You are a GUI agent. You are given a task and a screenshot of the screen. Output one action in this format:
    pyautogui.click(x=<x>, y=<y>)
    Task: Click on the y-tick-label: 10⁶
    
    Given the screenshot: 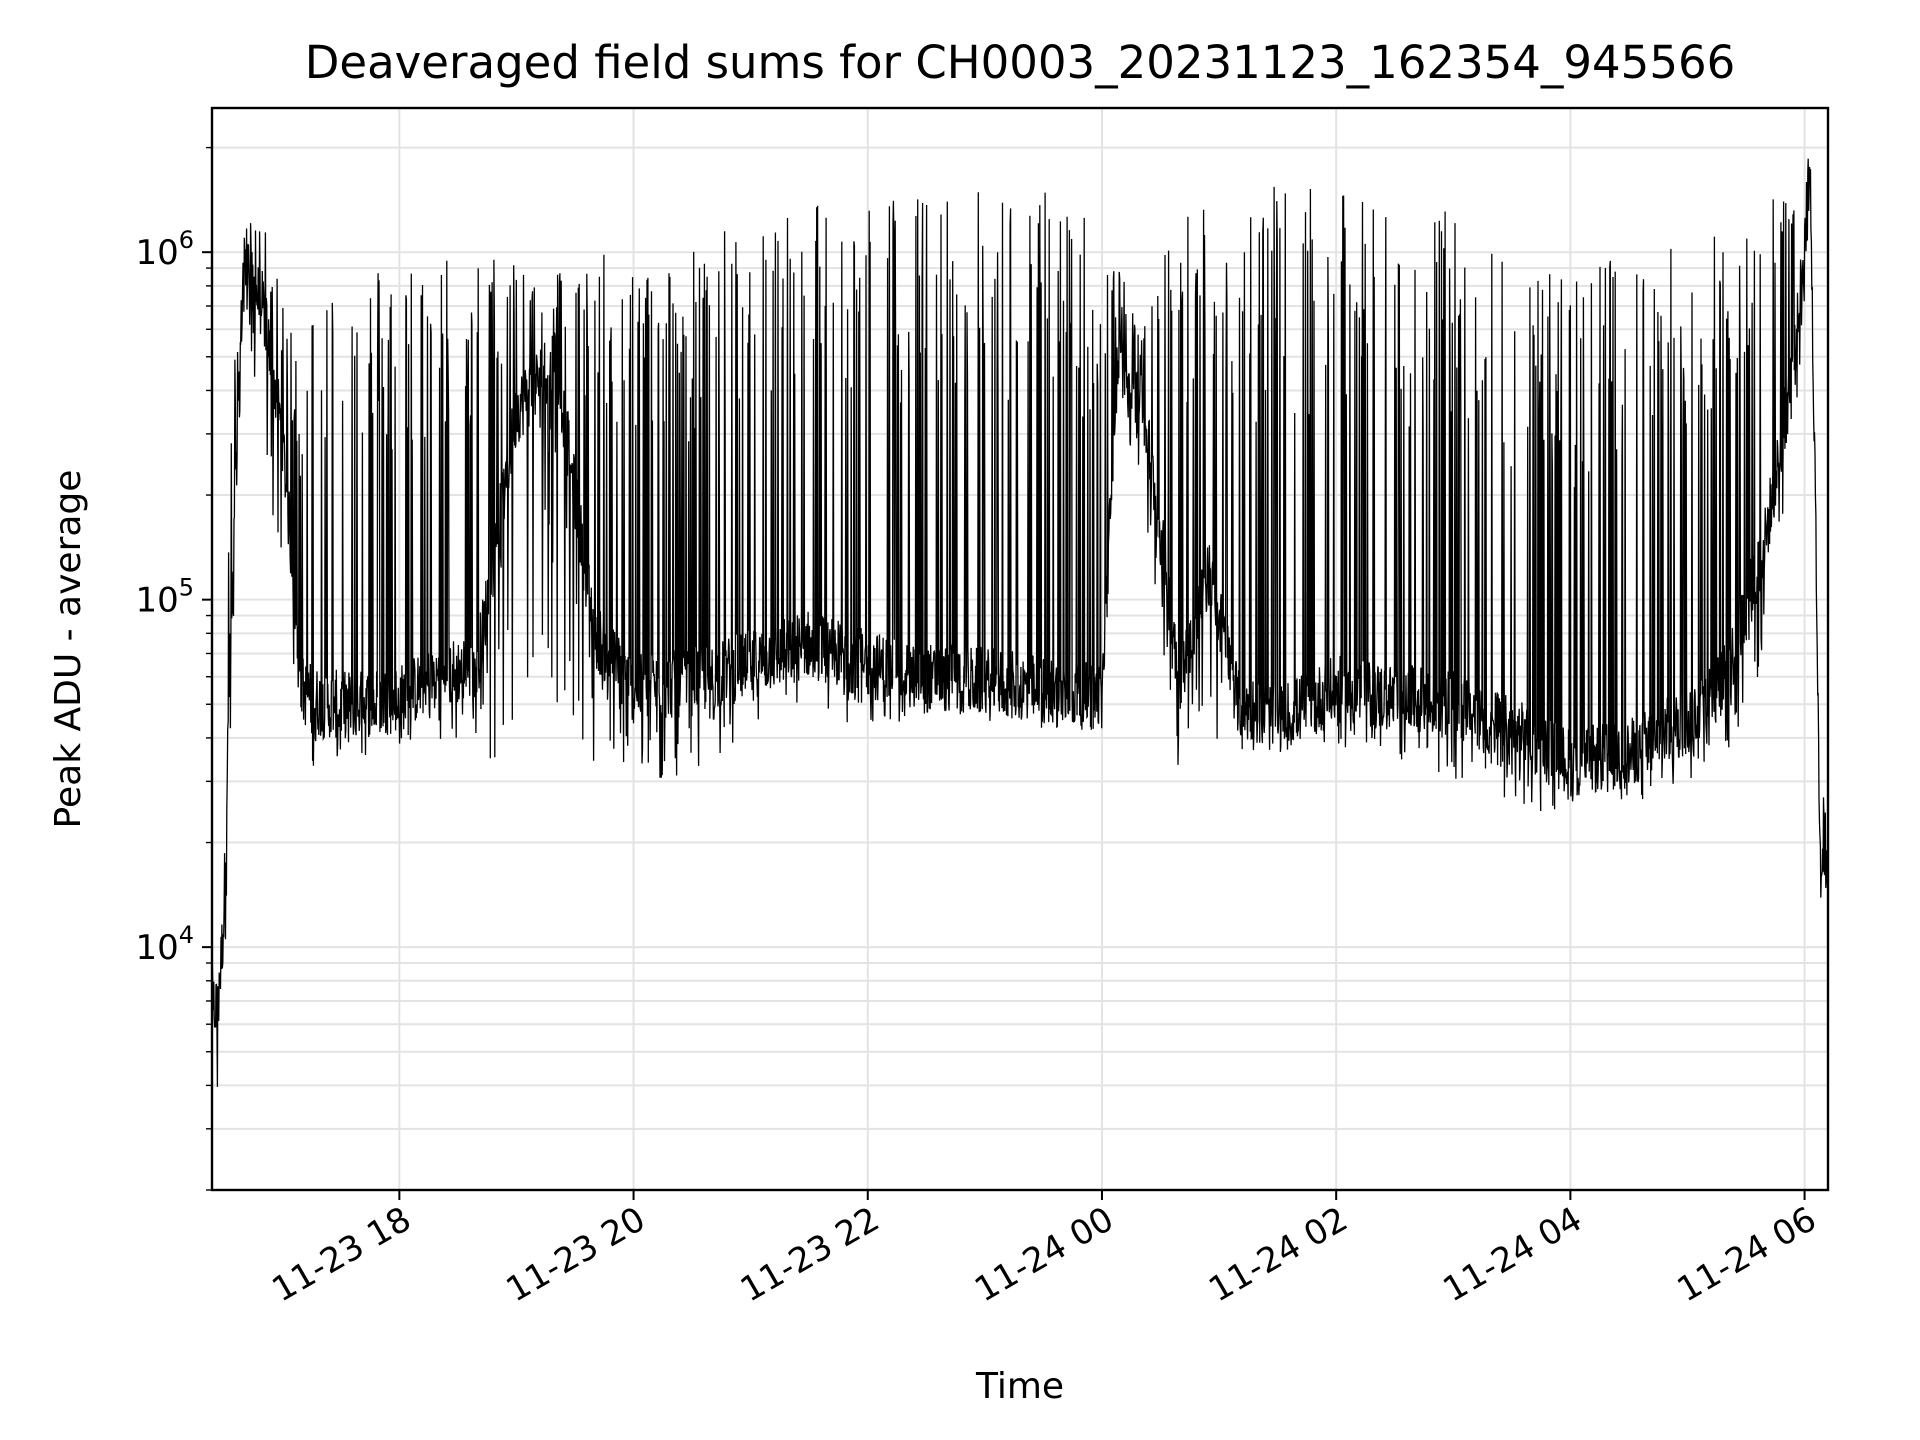 What is the action you would take?
    pyautogui.click(x=164, y=249)
    